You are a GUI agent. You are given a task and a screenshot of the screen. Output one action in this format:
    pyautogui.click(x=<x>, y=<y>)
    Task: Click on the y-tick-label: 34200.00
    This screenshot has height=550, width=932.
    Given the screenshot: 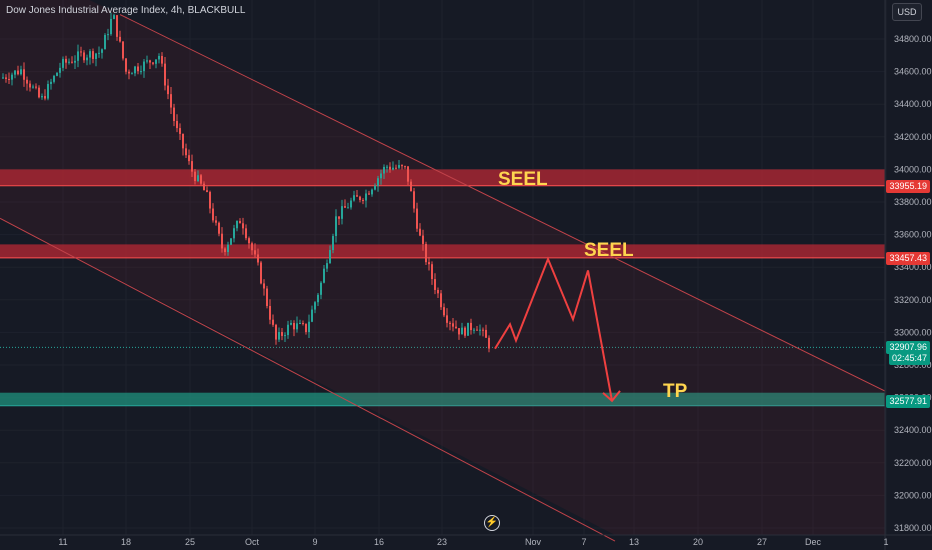 What is the action you would take?
    pyautogui.click(x=913, y=137)
    